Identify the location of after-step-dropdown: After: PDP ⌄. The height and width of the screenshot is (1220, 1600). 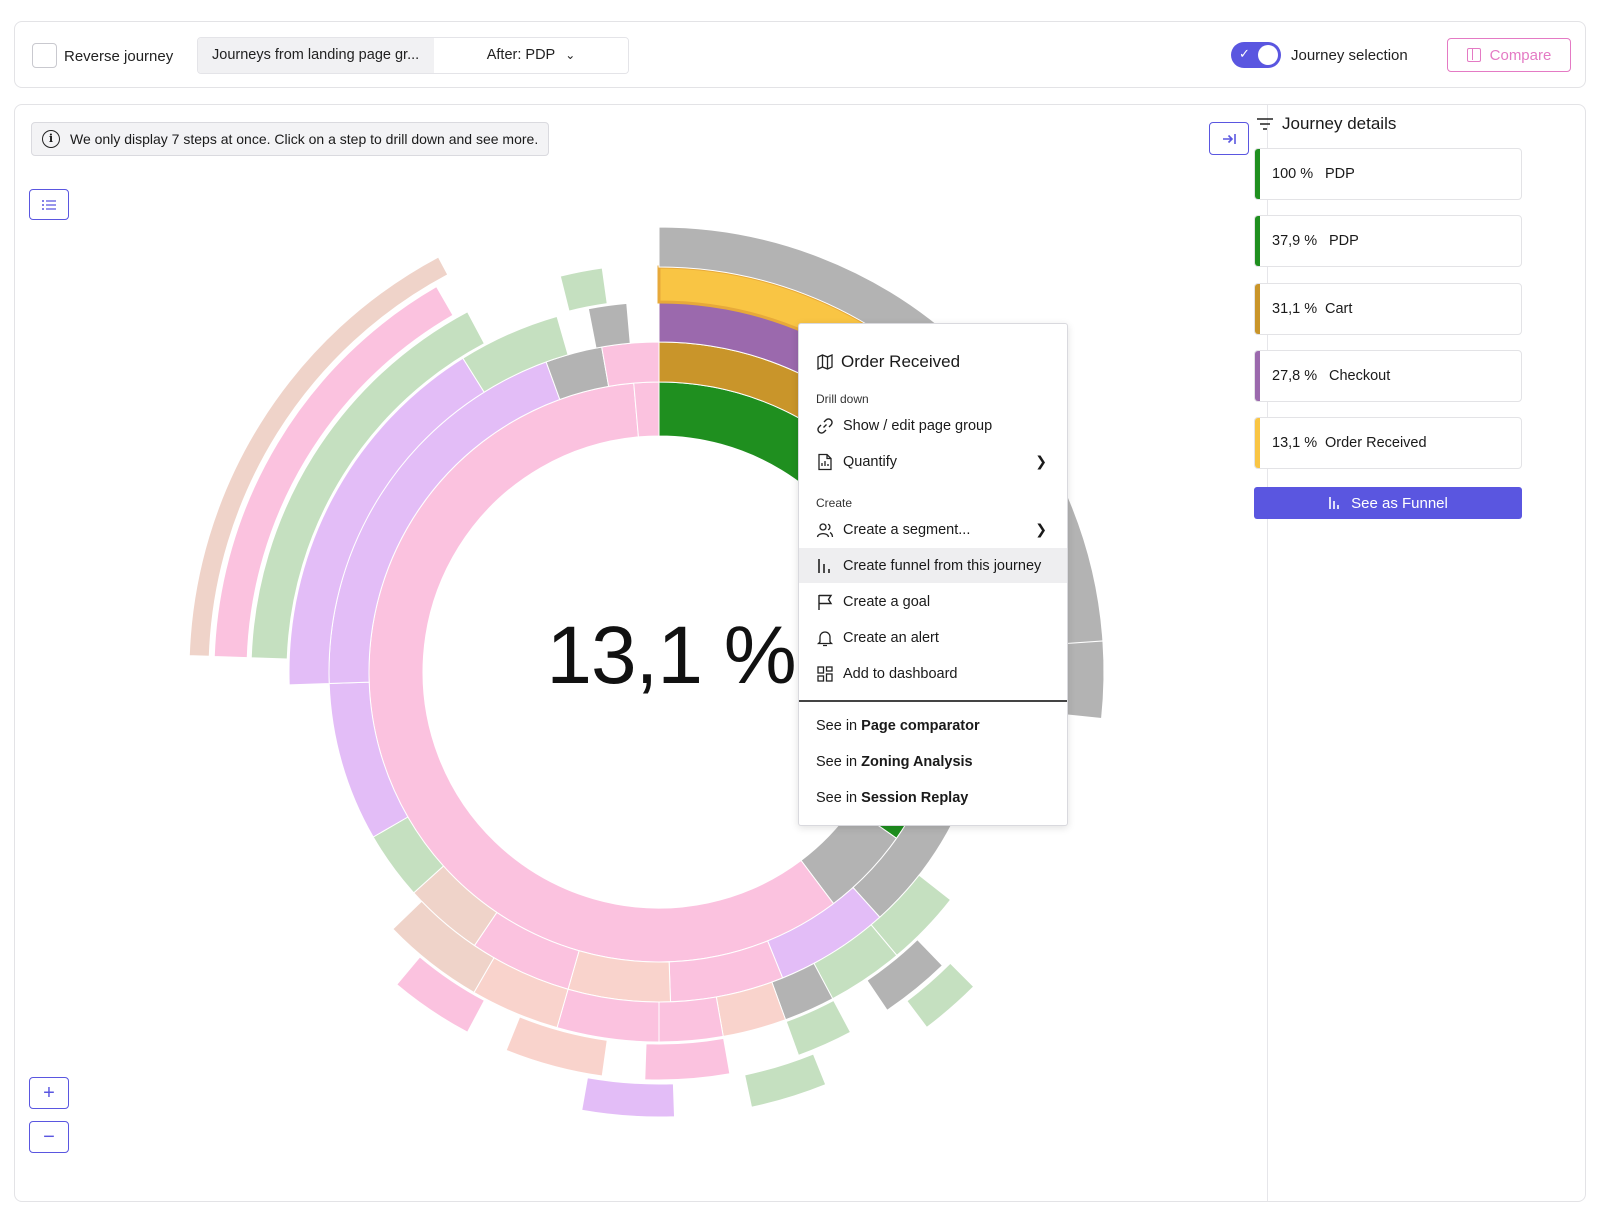
(531, 55).